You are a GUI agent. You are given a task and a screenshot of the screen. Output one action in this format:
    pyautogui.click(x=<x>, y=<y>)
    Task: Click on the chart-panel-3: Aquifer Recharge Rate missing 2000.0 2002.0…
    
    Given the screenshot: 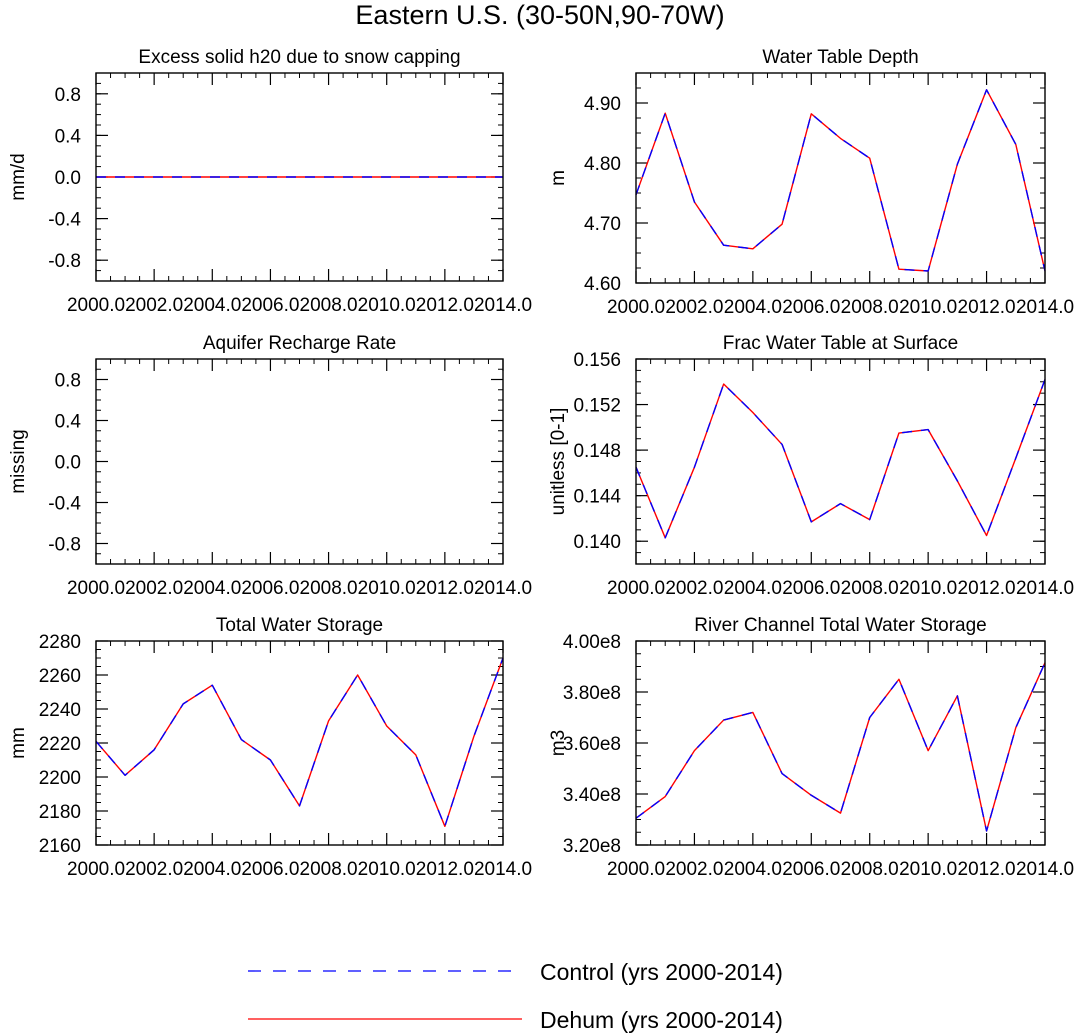 What is the action you would take?
    pyautogui.click(x=270, y=466)
    